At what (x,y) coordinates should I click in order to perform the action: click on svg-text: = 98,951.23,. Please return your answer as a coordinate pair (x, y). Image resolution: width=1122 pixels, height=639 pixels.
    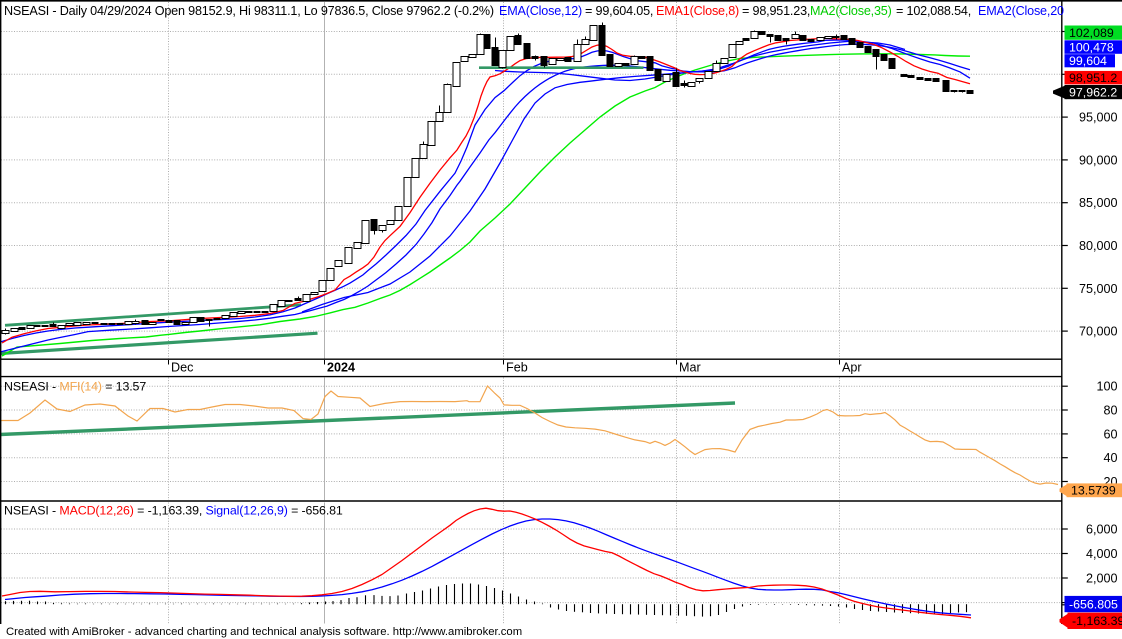
    Looking at the image, I should click on (776, 11).